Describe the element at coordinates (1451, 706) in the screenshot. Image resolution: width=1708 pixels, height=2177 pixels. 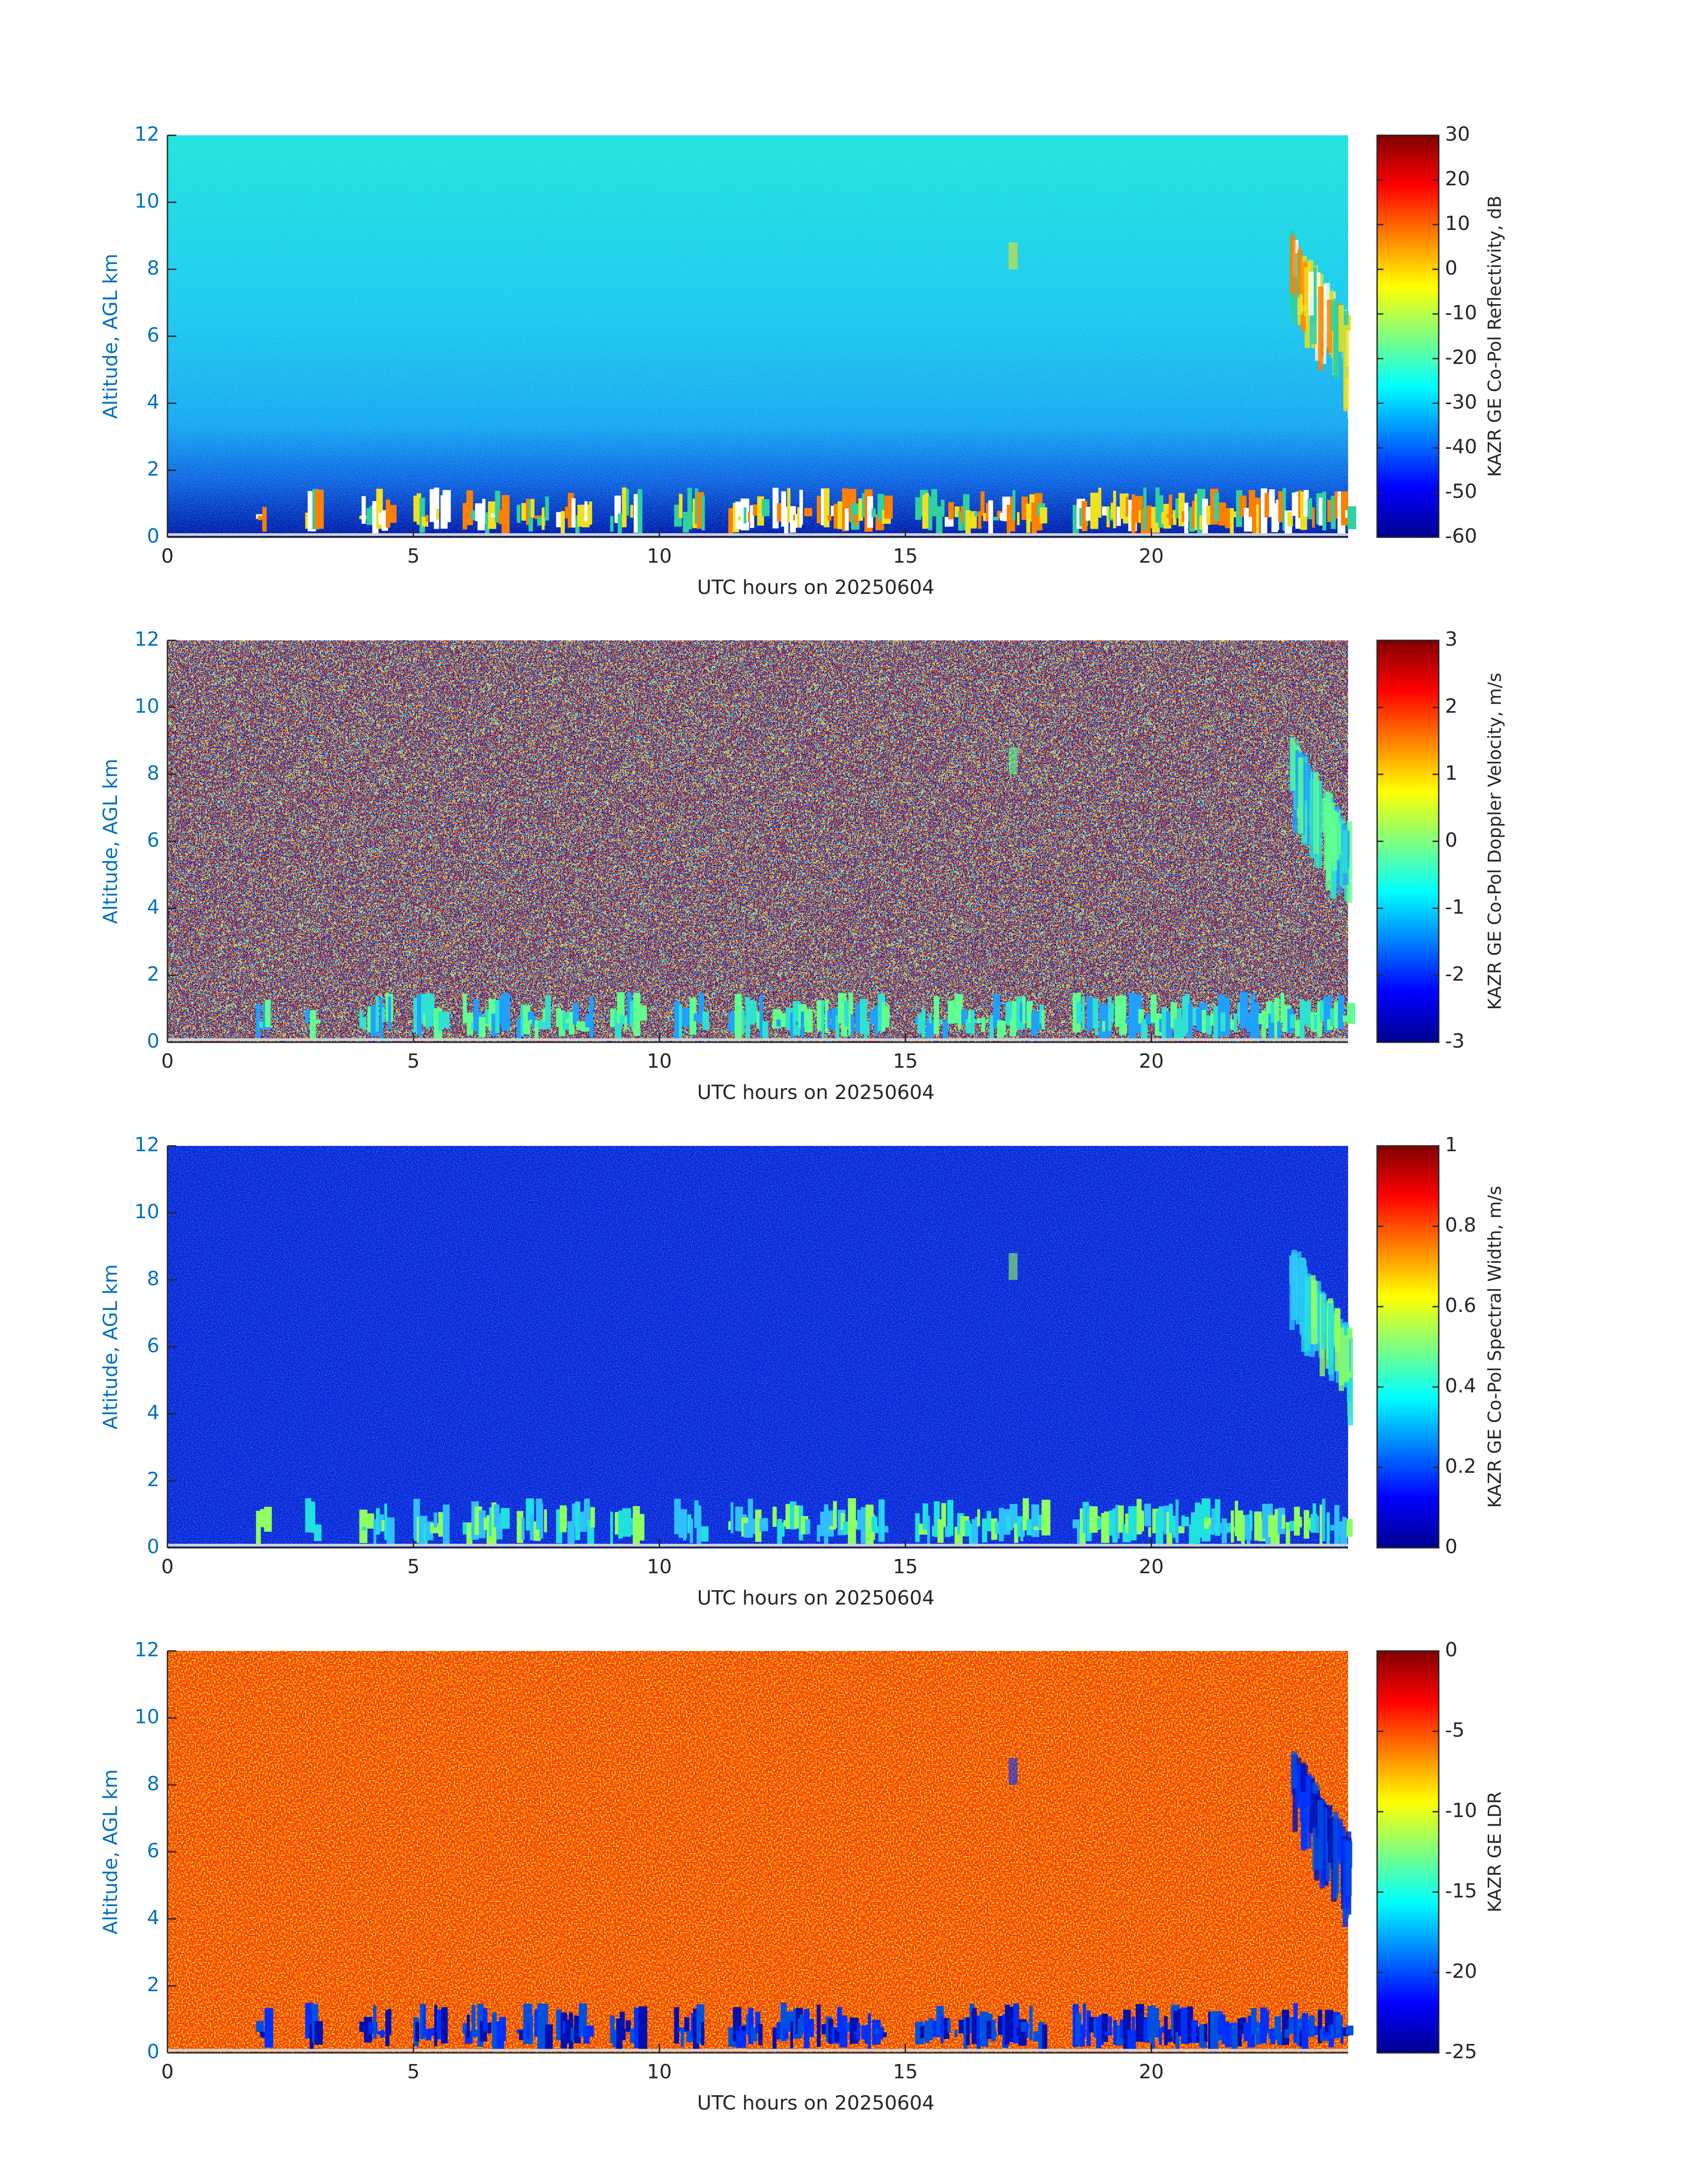
I see `colorbar-tick-label: 2` at that location.